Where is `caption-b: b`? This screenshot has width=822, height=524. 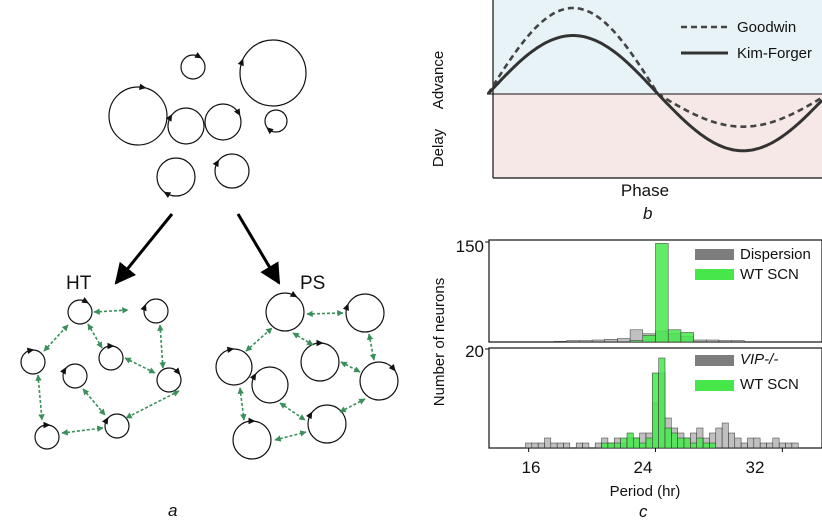 caption-b: b is located at coordinates (647, 213).